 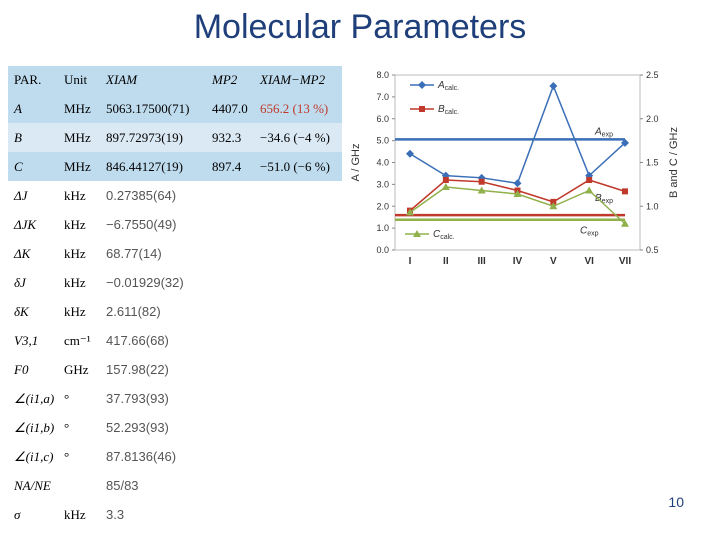 I want to click on header-cell: PAR., so click(x=28, y=79).